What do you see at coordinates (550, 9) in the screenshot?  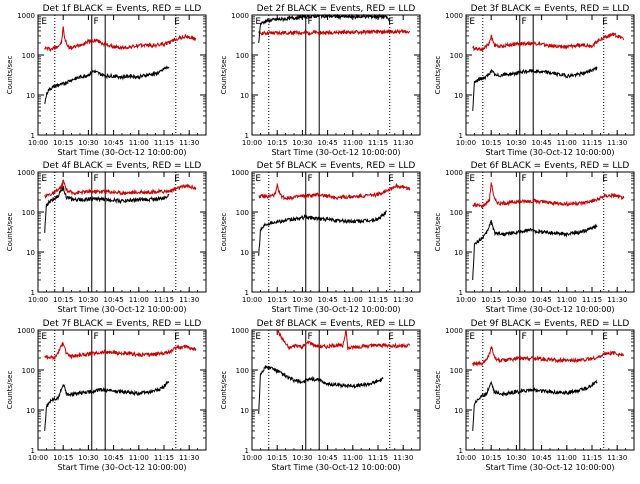 I see `panel-title: Det 3f BLACK = Events, RED = LLD` at bounding box center [550, 9].